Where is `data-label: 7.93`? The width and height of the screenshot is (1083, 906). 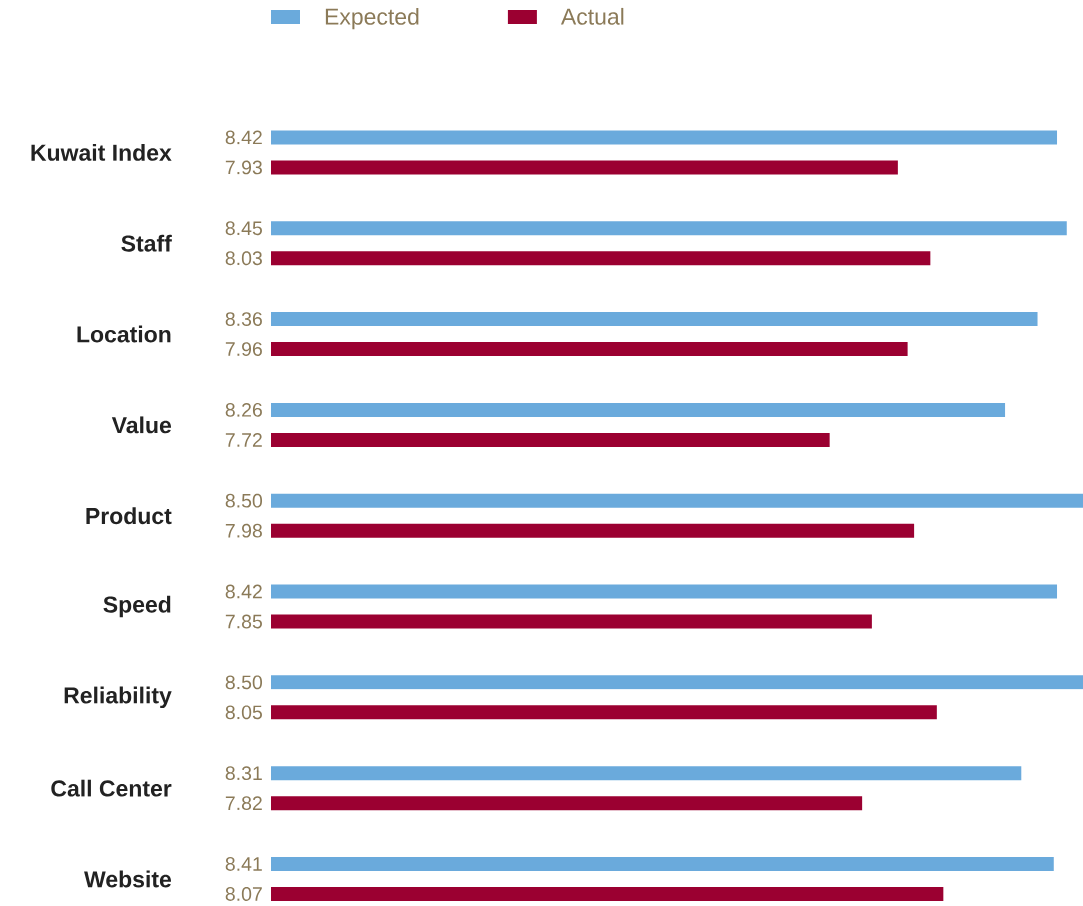 data-label: 7.93 is located at coordinates (243, 167).